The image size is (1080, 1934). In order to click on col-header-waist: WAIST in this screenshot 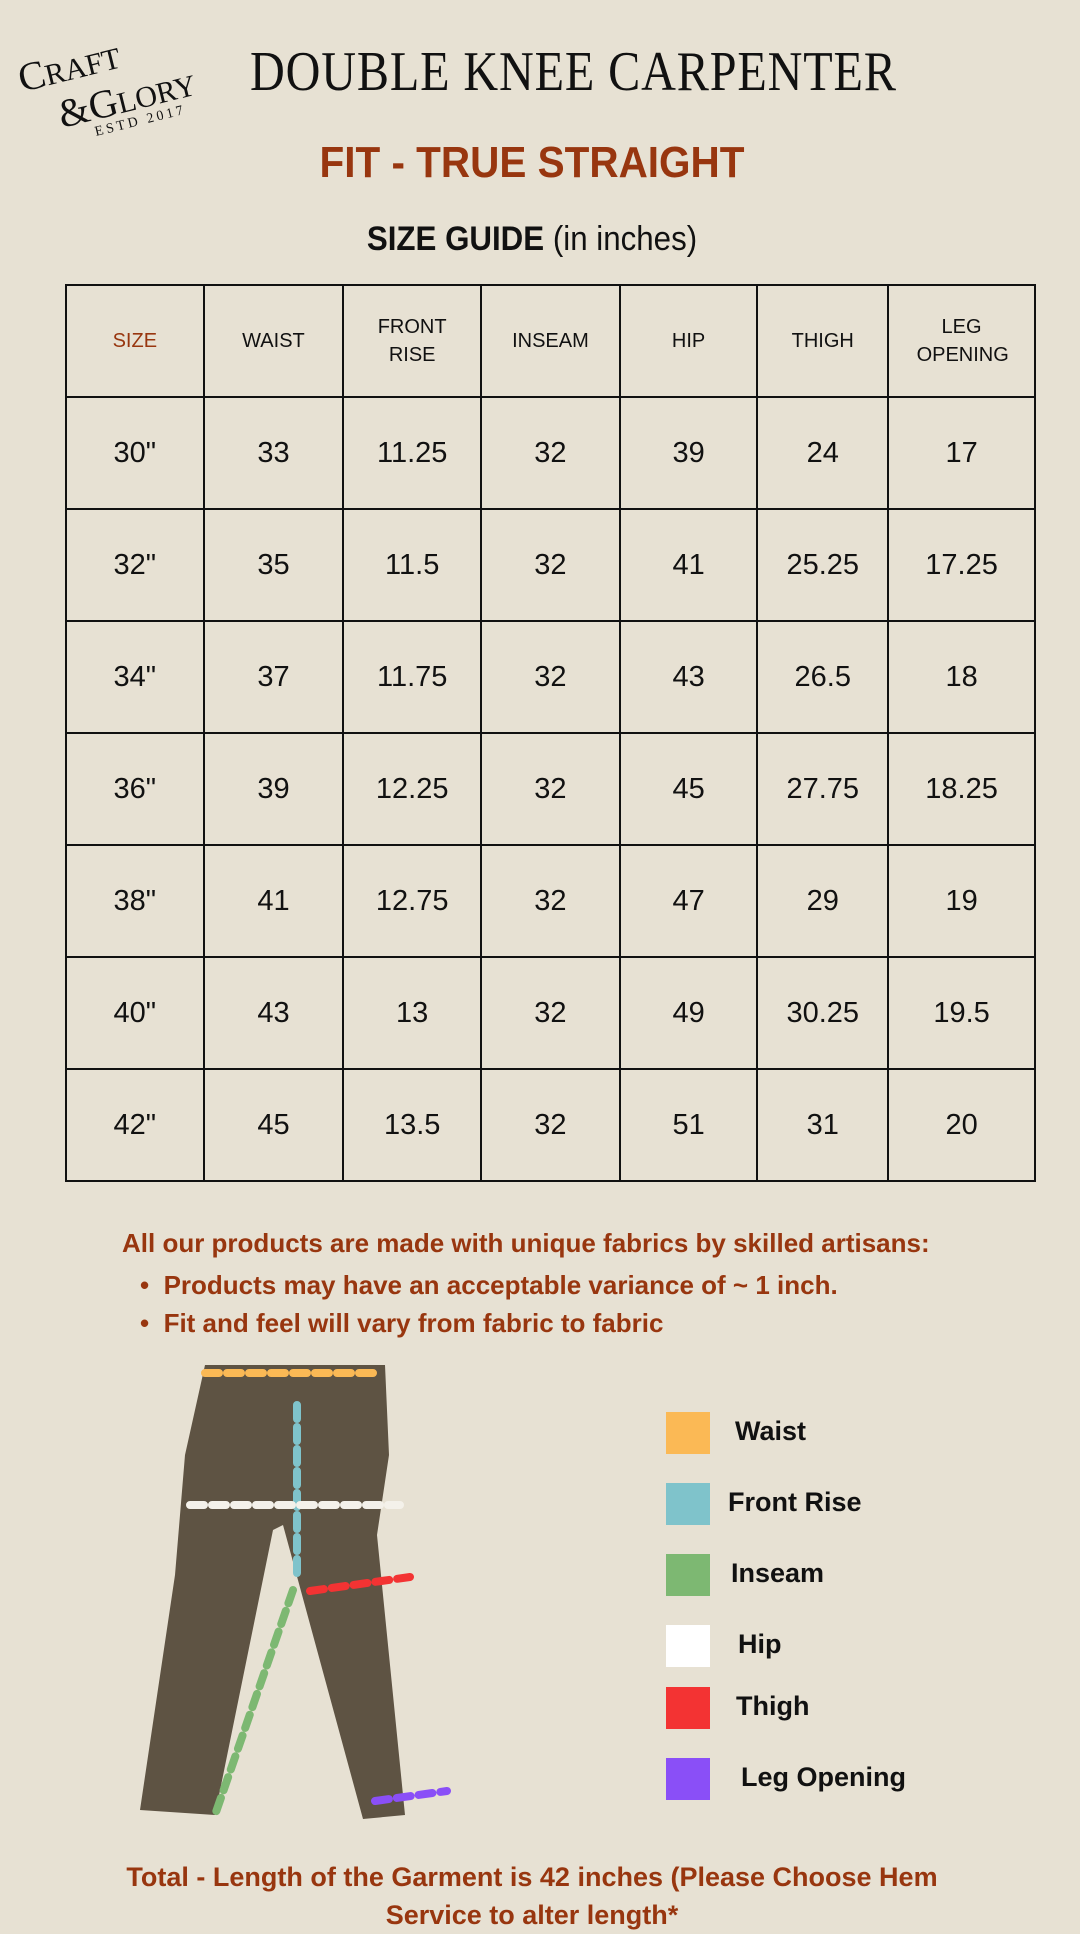, I will do `click(273, 341)`.